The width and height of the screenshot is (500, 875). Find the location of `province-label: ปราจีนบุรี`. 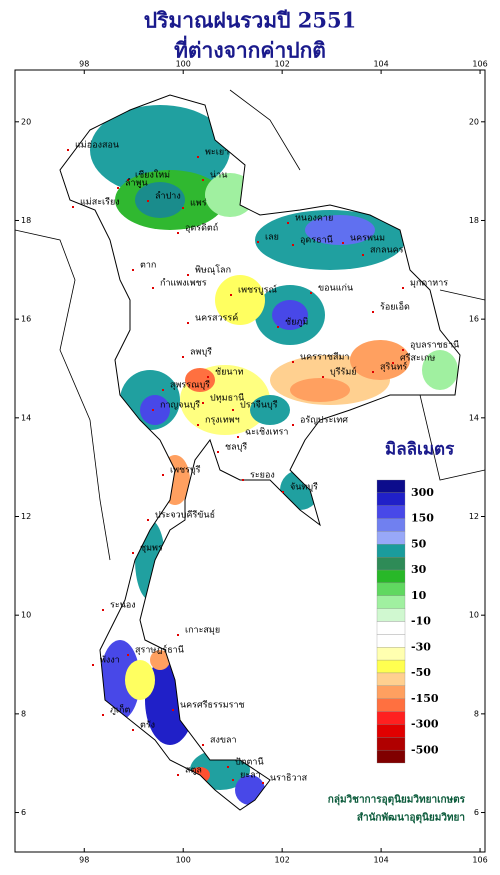

province-label: ปราจีนบุรี is located at coordinates (259, 405).